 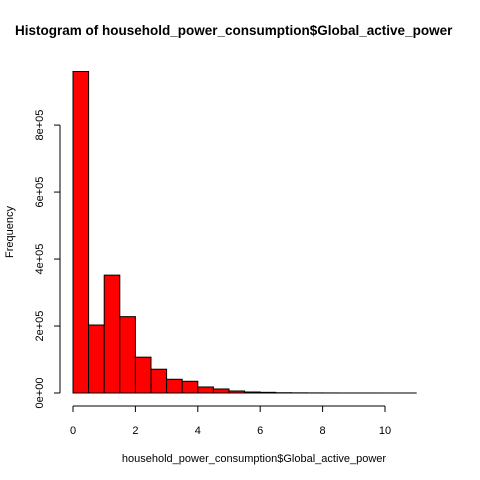 What do you see at coordinates (10, 232) in the screenshot?
I see `y-axis-label: Frequency` at bounding box center [10, 232].